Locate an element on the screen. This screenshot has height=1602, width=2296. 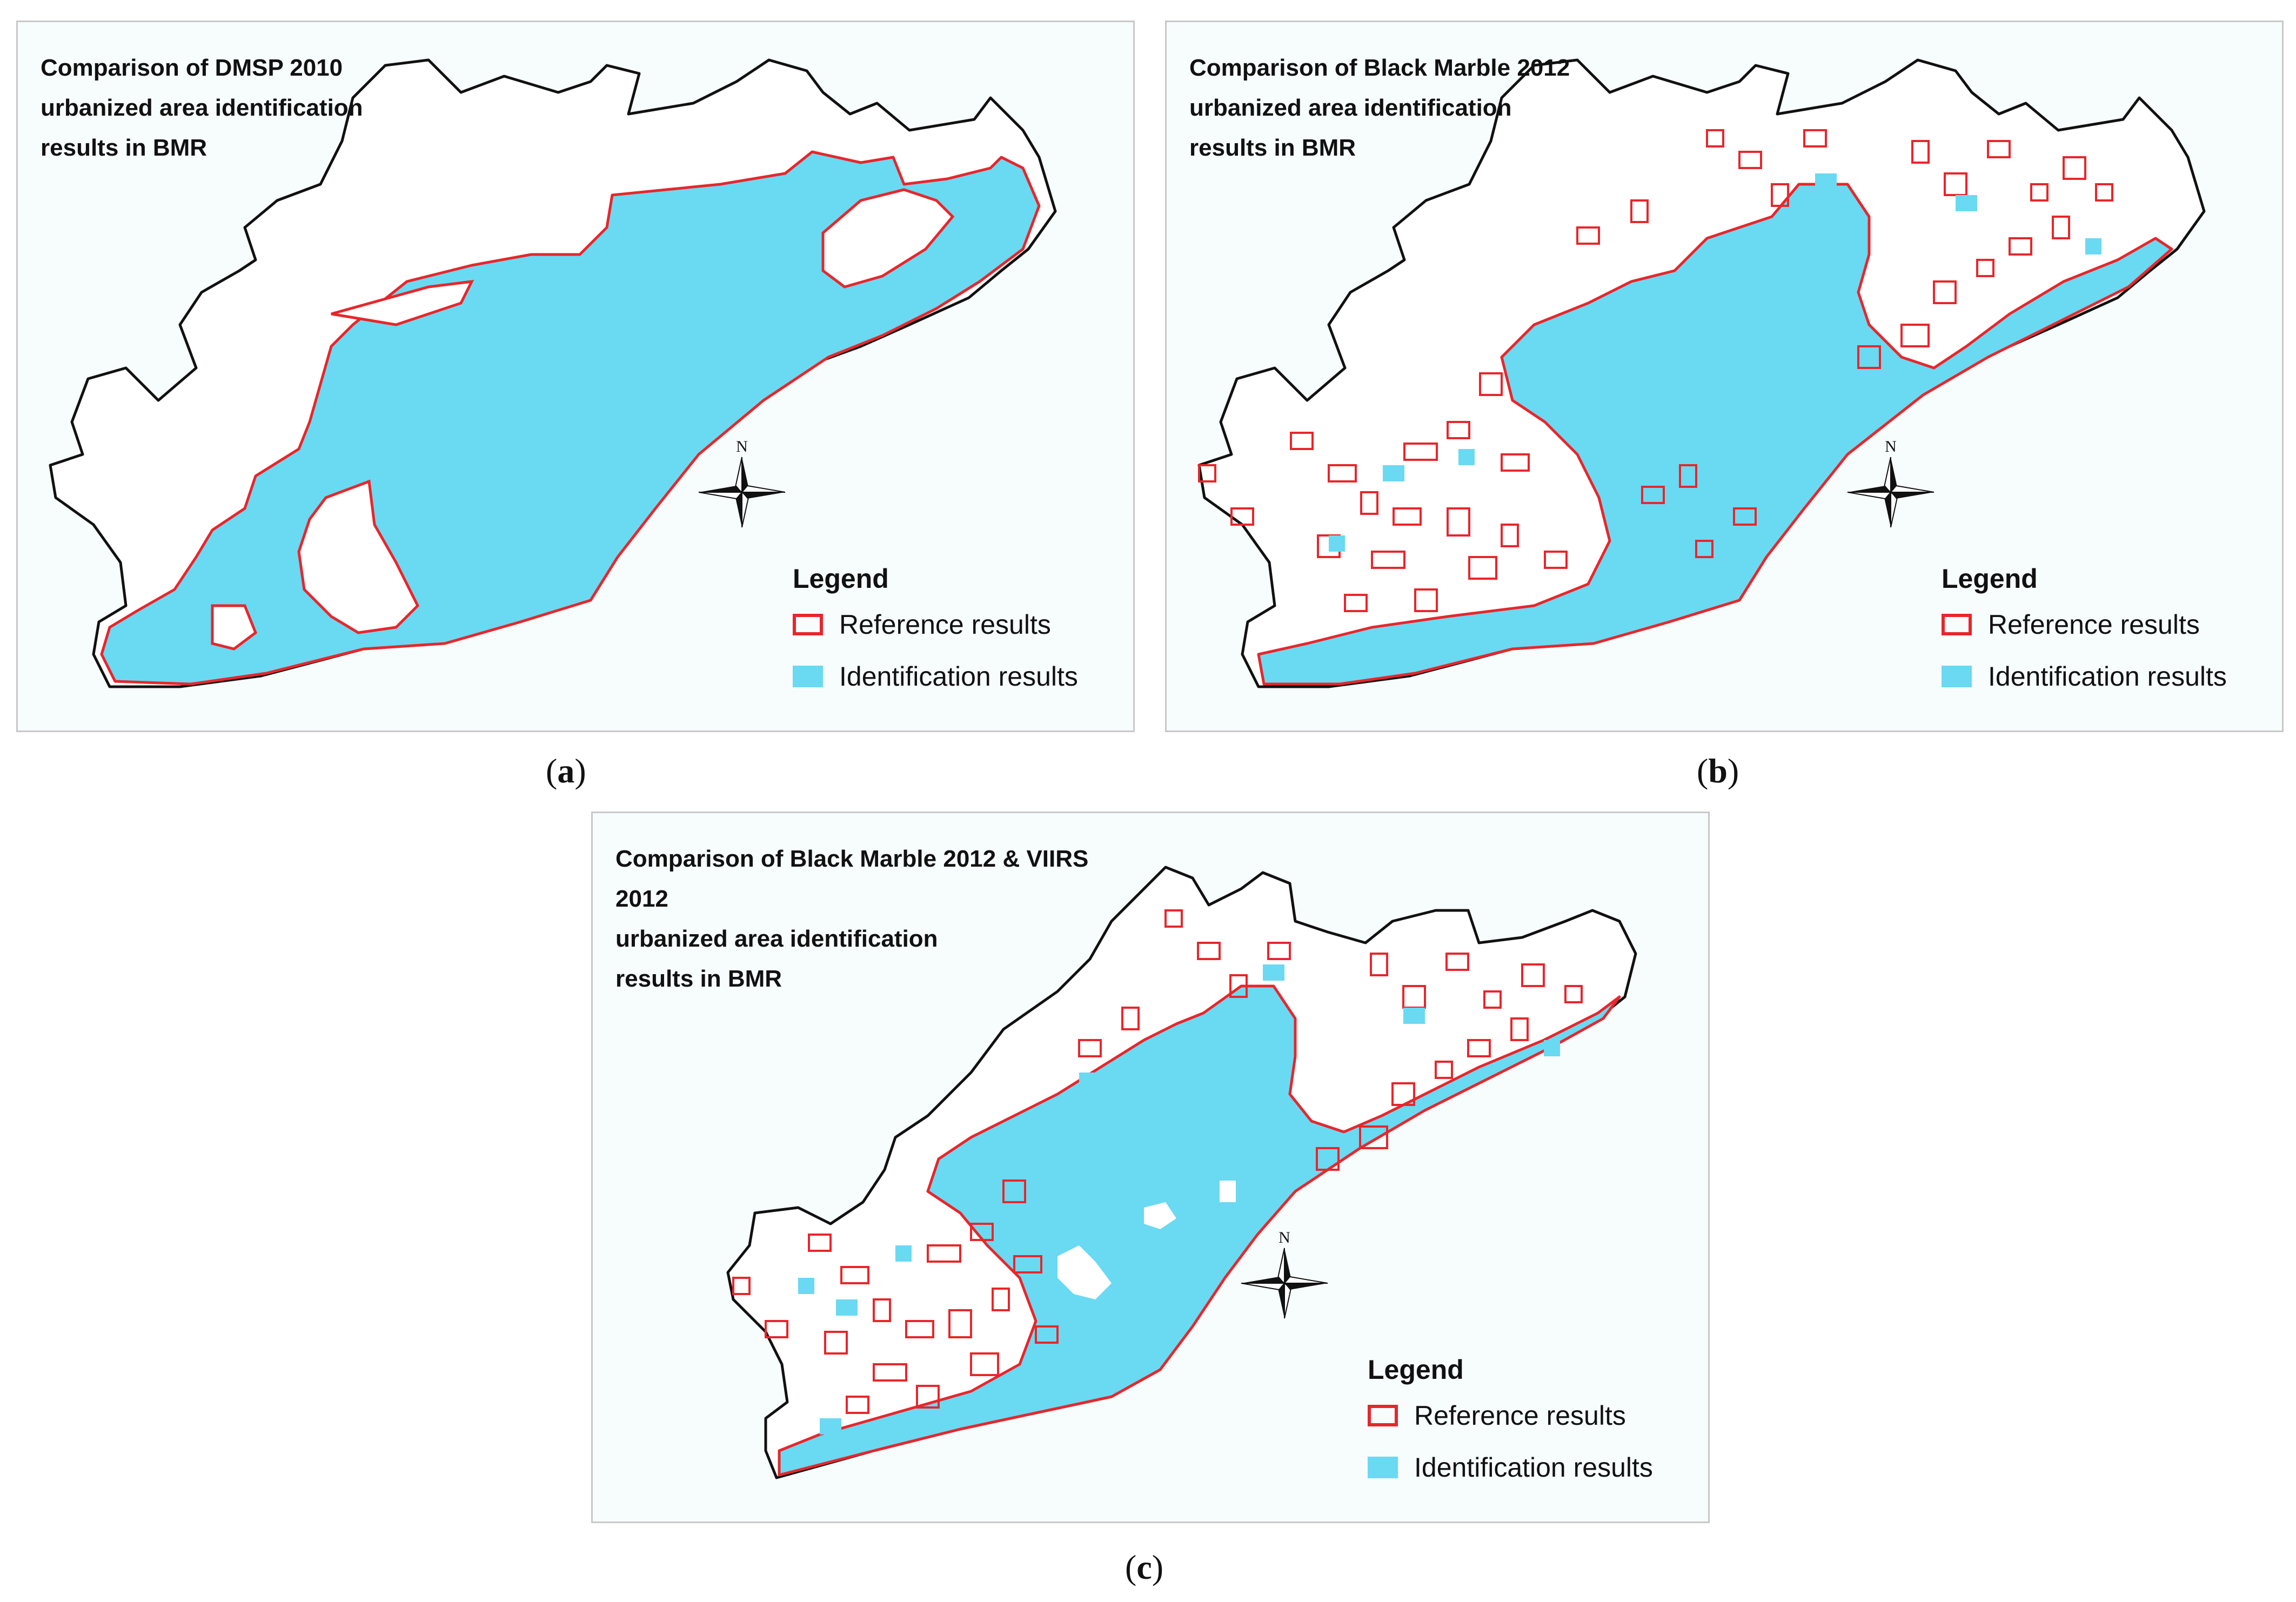
caption-letter: b is located at coordinates (1718, 771).